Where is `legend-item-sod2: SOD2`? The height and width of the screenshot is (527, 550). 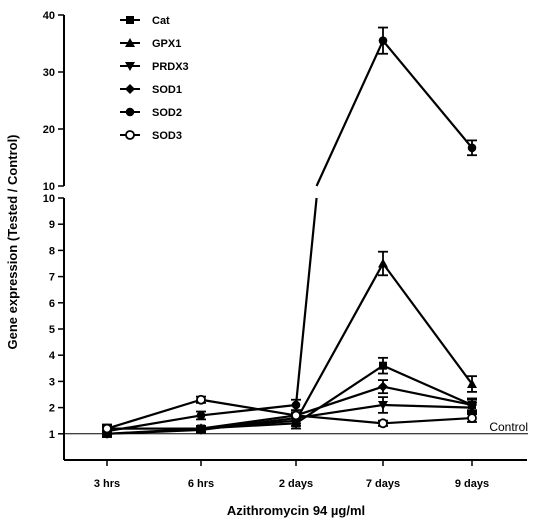
legend-item-sod2: SOD2 is located at coordinates (151, 113).